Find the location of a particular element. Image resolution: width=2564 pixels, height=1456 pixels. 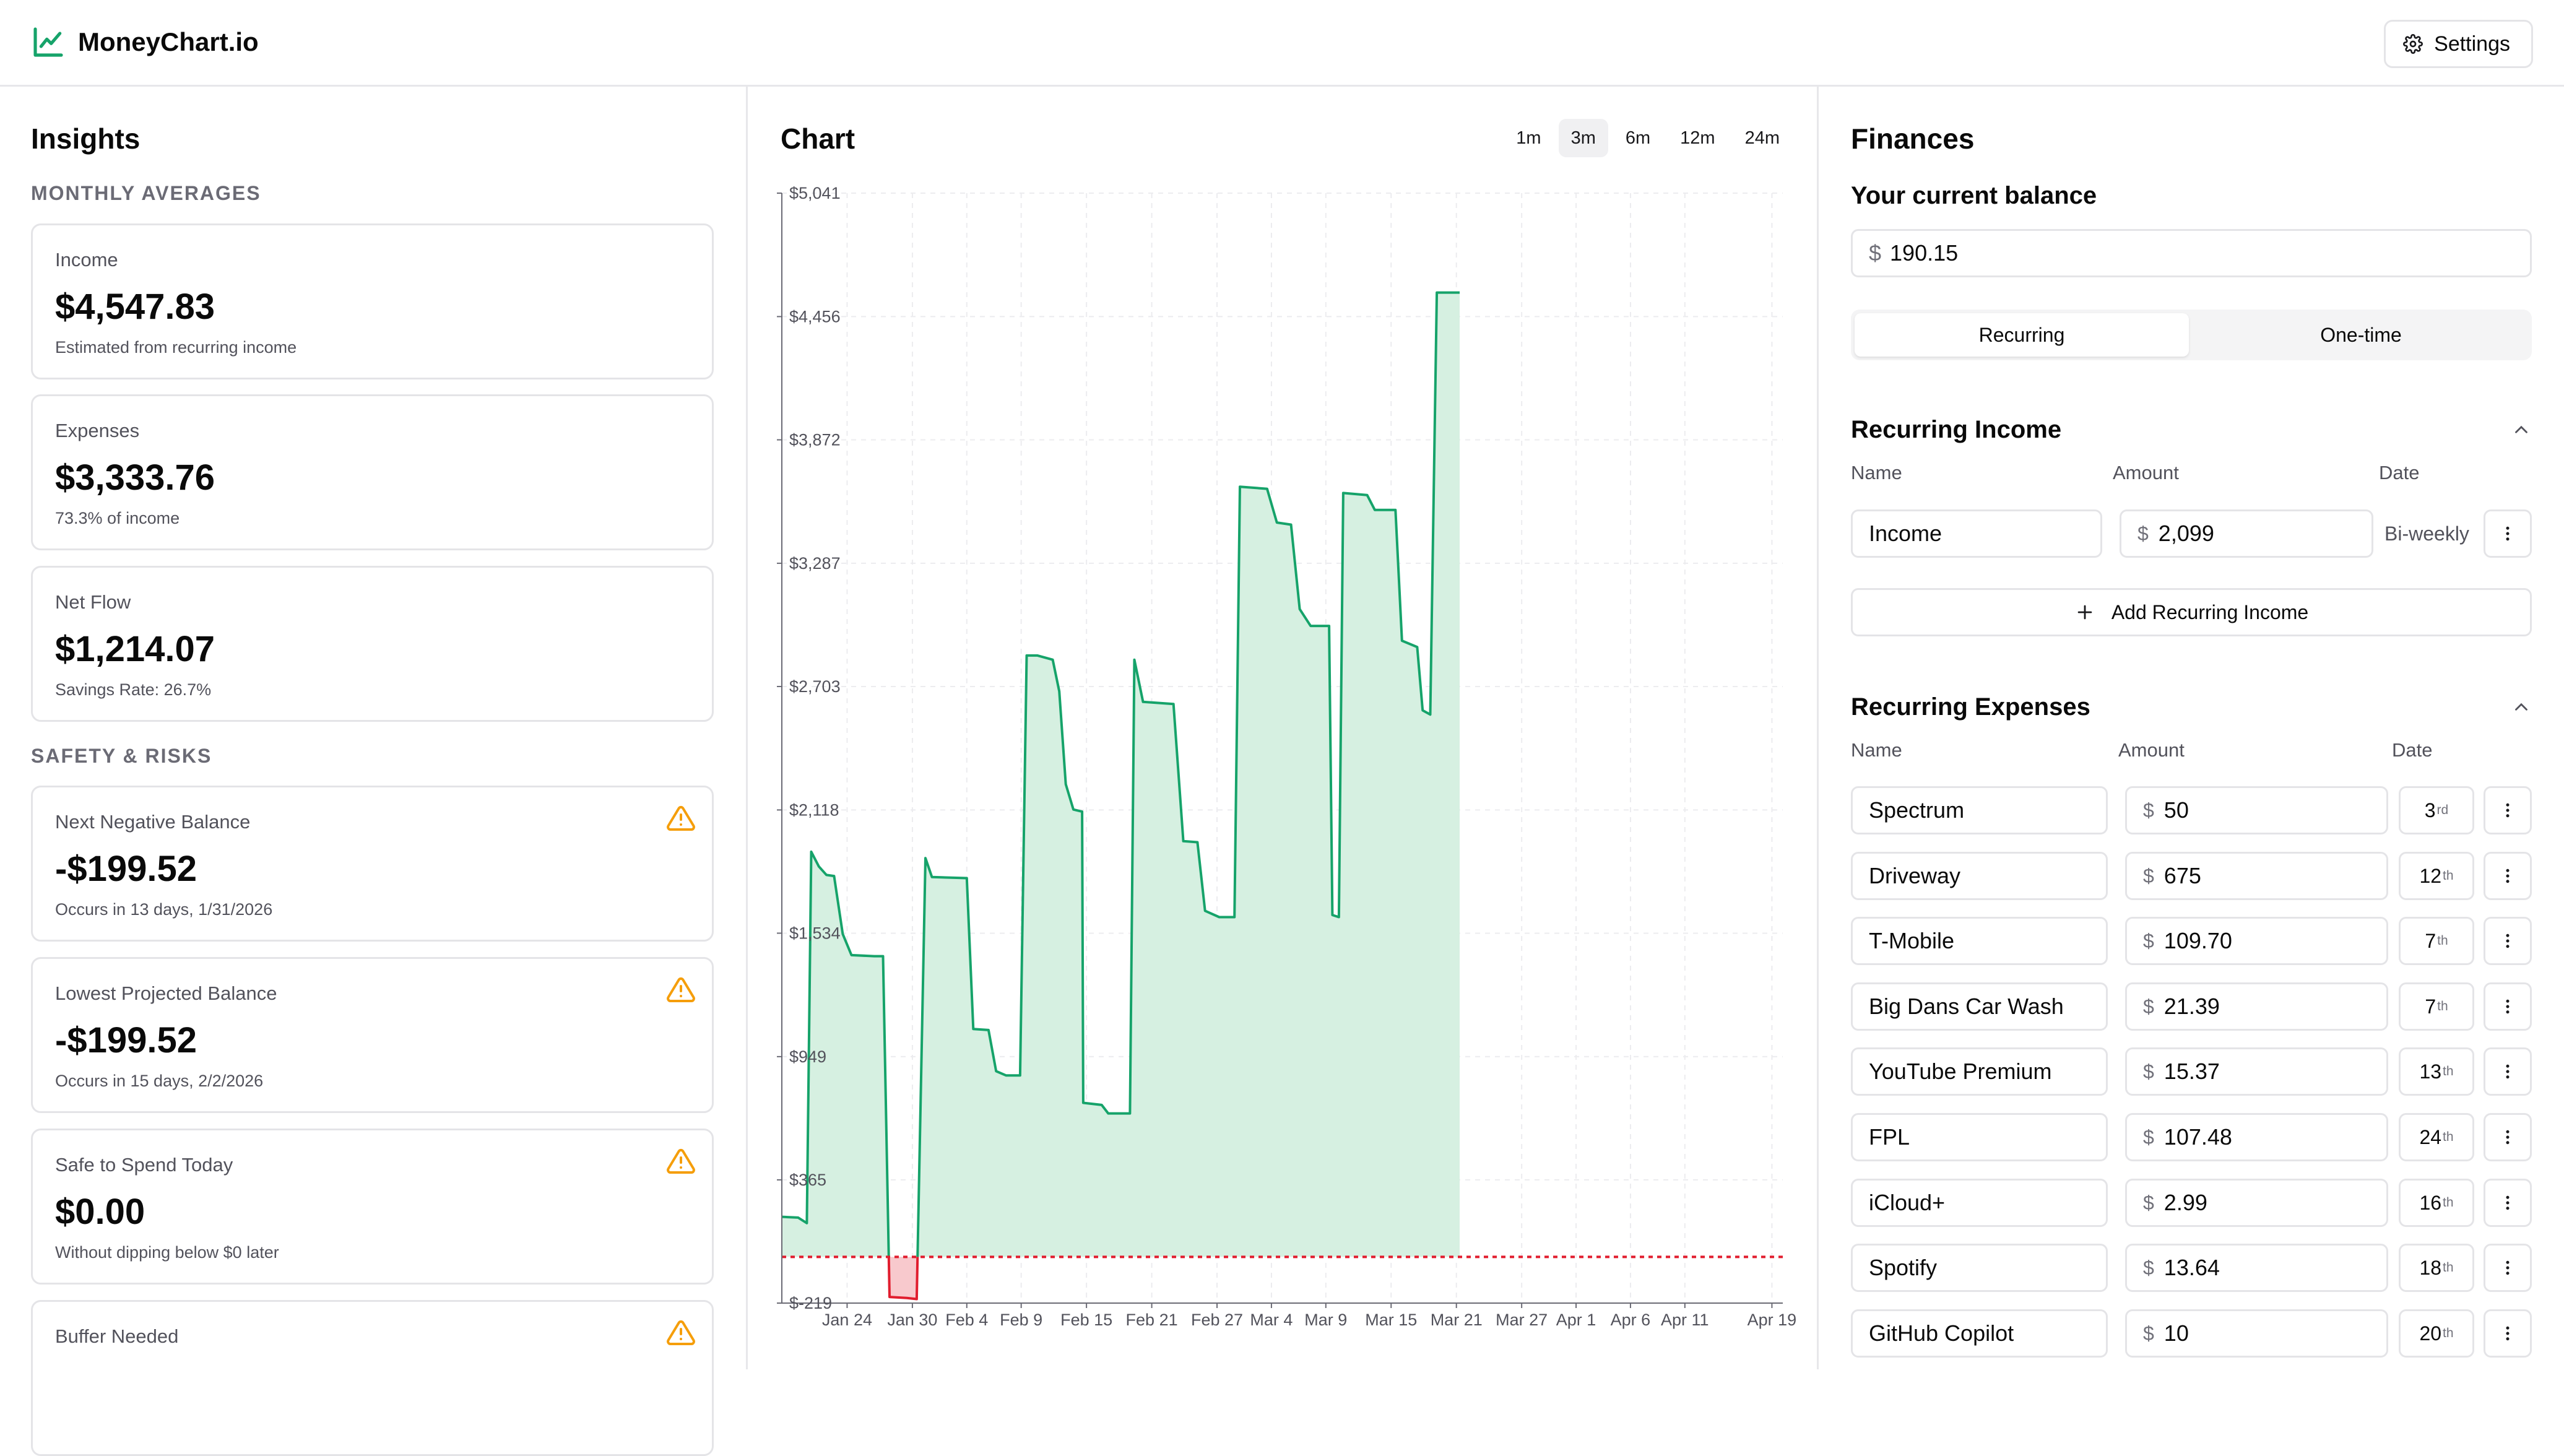

expense-amount-value: 13.64 is located at coordinates (2191, 1267).